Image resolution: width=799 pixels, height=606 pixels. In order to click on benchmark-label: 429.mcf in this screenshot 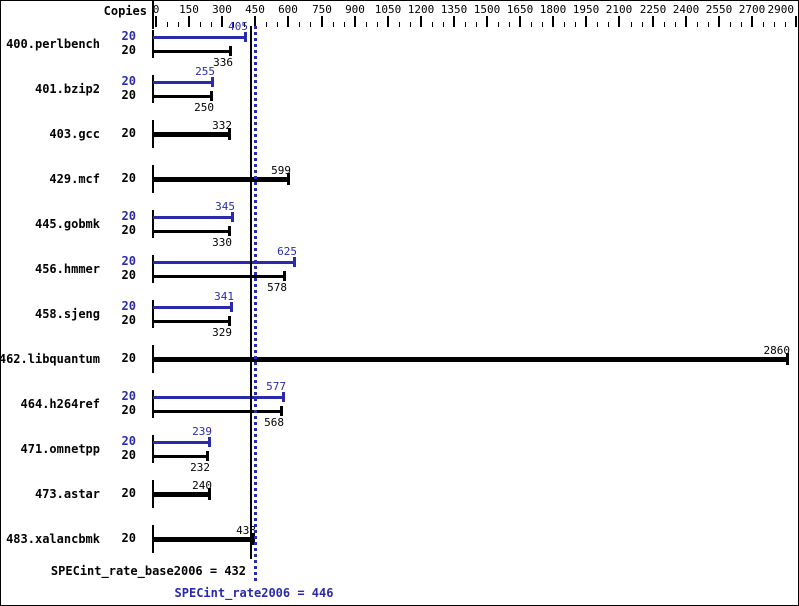, I will do `click(74, 179)`.